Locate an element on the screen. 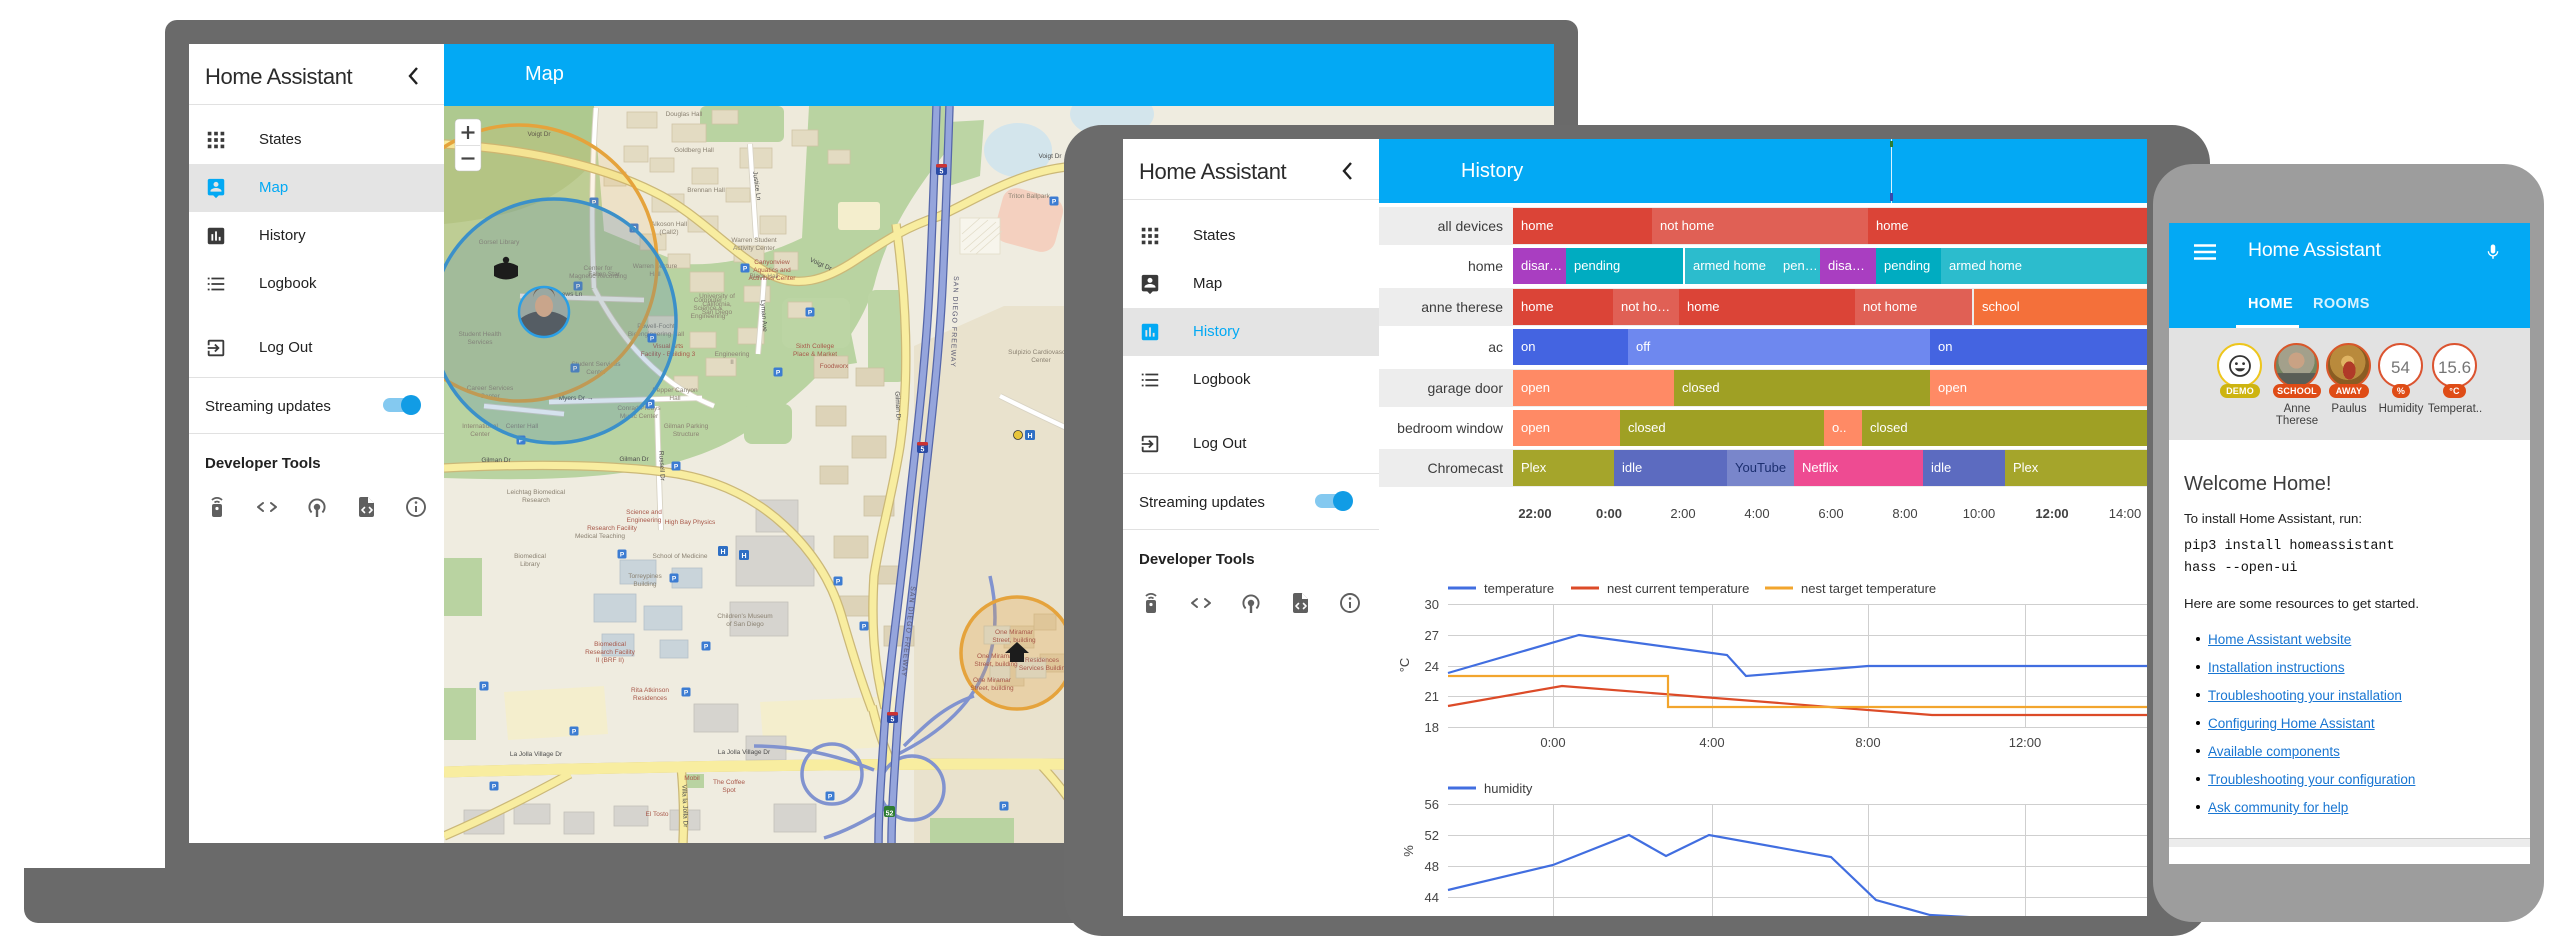 The width and height of the screenshot is (2570, 944). svg-text: Computer is located at coordinates (708, 300).